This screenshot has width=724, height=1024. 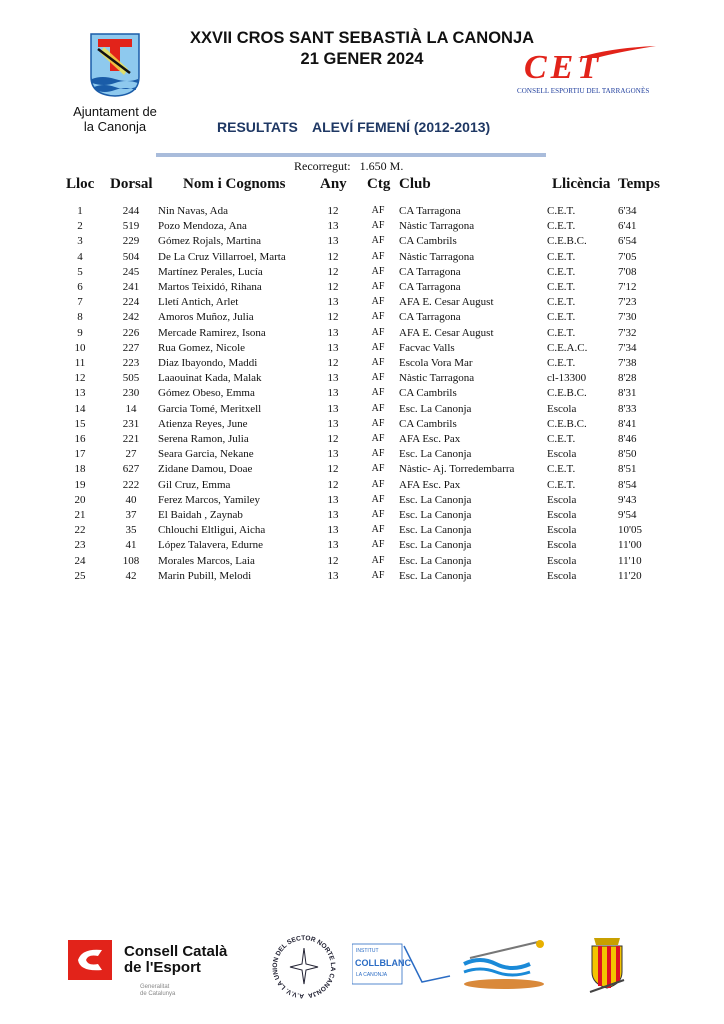 I want to click on cell-lloc: 1, so click(x=80, y=211).